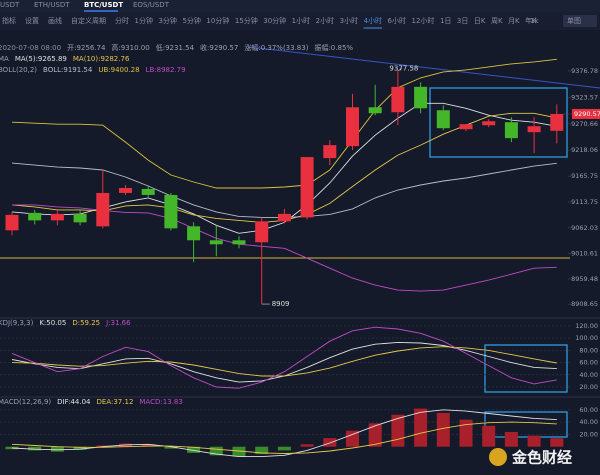 The height and width of the screenshot is (475, 600). I want to click on legend-entry: MA(10):9282.76, so click(101, 59).